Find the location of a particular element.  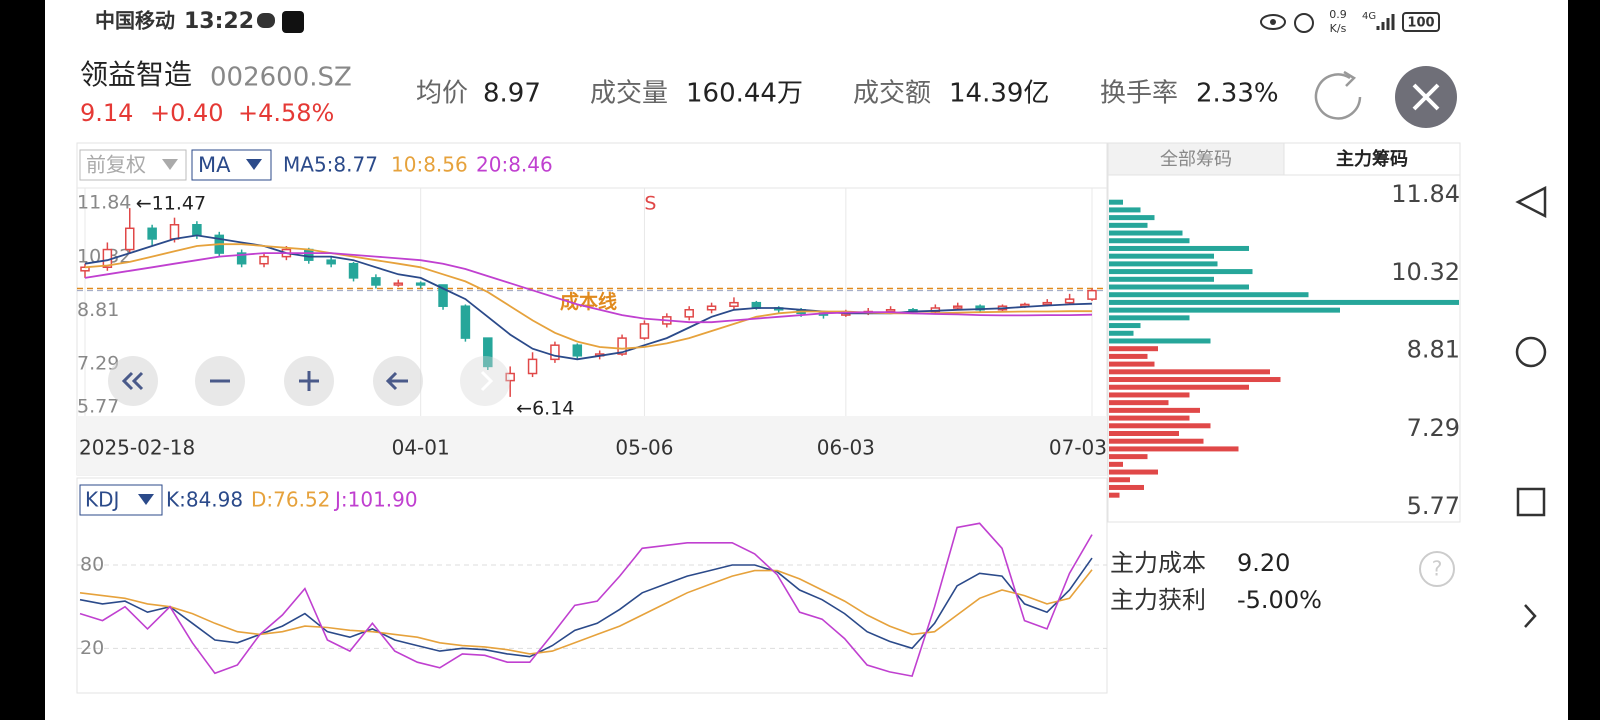

chip-tick-label: 7.29 is located at coordinates (1433, 428).